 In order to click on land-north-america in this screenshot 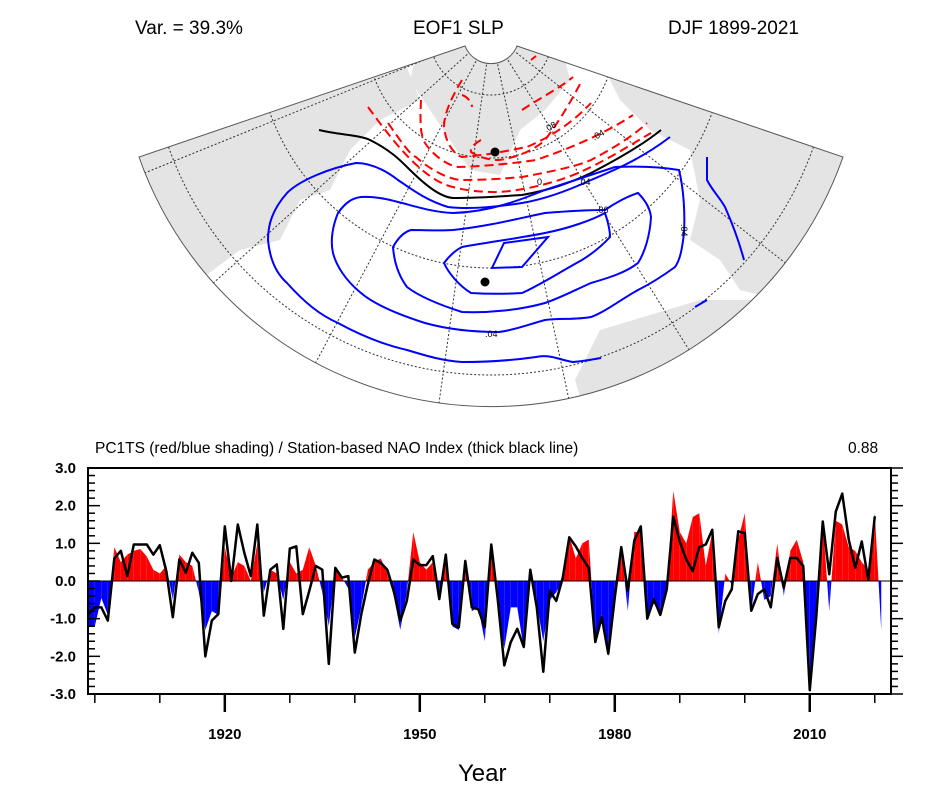, I will do `click(279, 165)`.